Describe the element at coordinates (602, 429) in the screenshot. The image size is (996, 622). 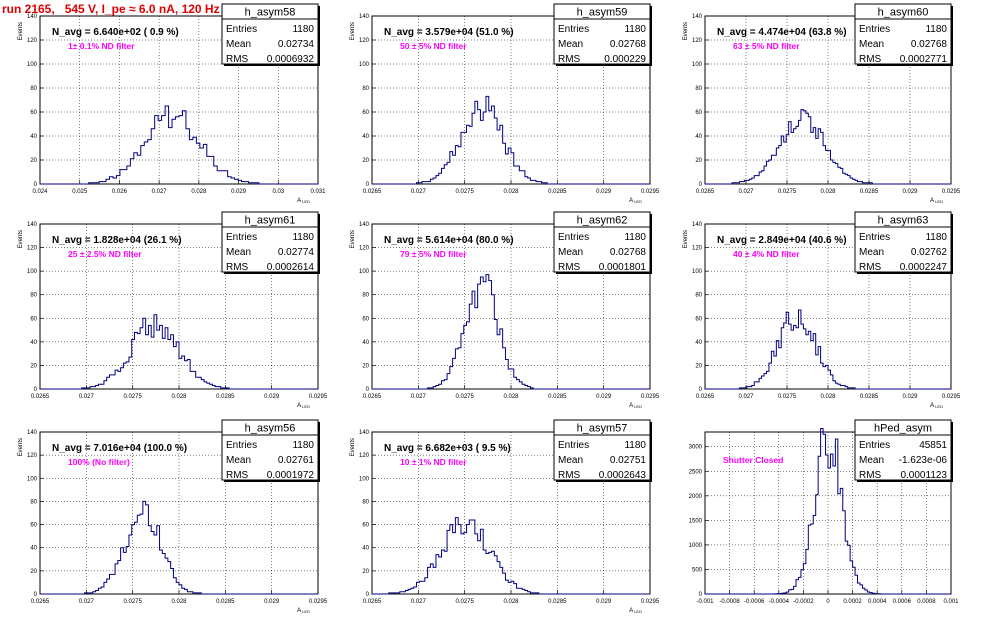
I see `stats-title: h_asym57` at that location.